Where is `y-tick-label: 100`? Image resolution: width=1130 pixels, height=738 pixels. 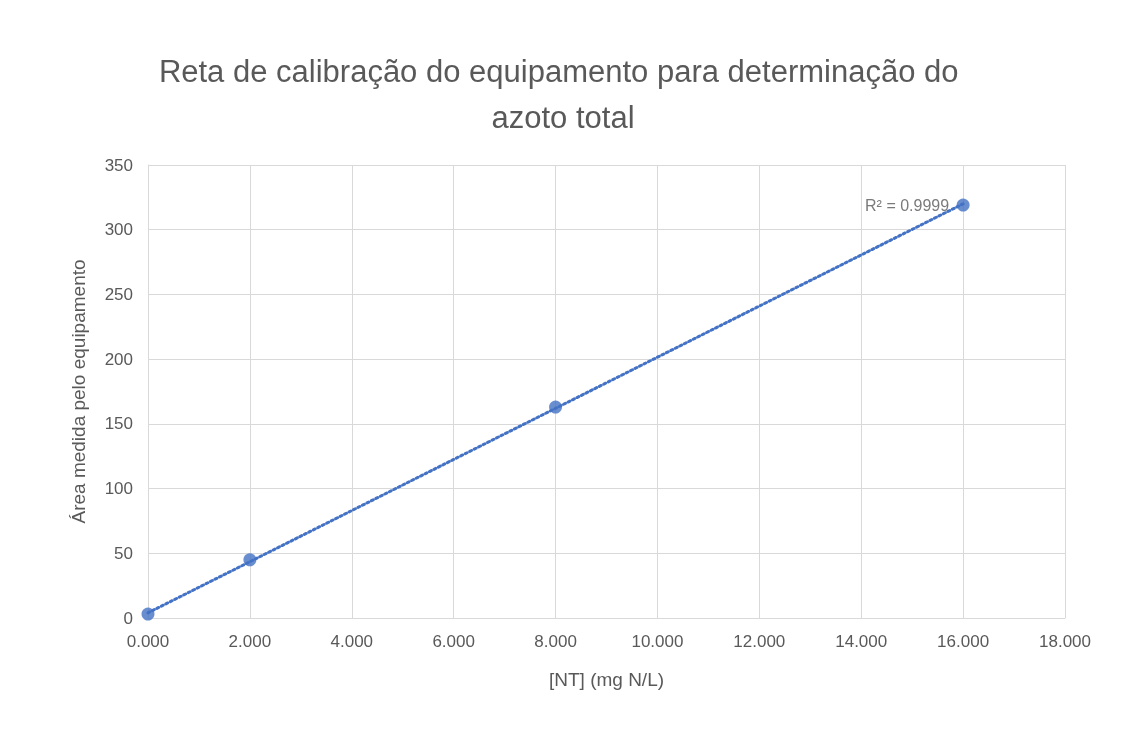 y-tick-label: 100 is located at coordinates (118, 489).